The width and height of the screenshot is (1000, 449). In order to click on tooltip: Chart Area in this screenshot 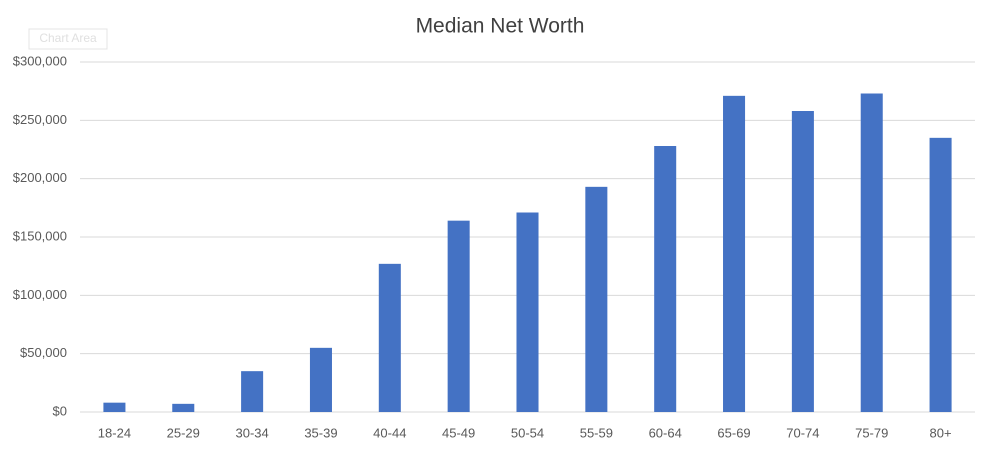, I will do `click(68, 38)`.